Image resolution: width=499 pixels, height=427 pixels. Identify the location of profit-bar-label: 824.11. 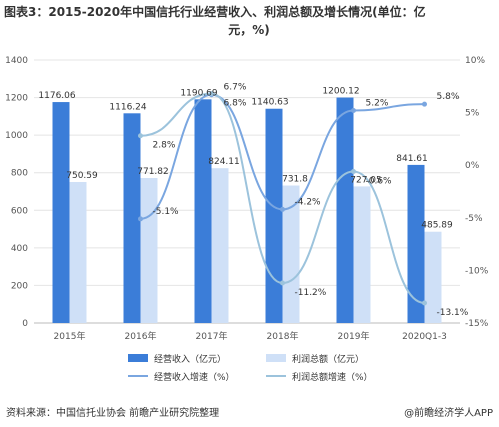
(224, 162).